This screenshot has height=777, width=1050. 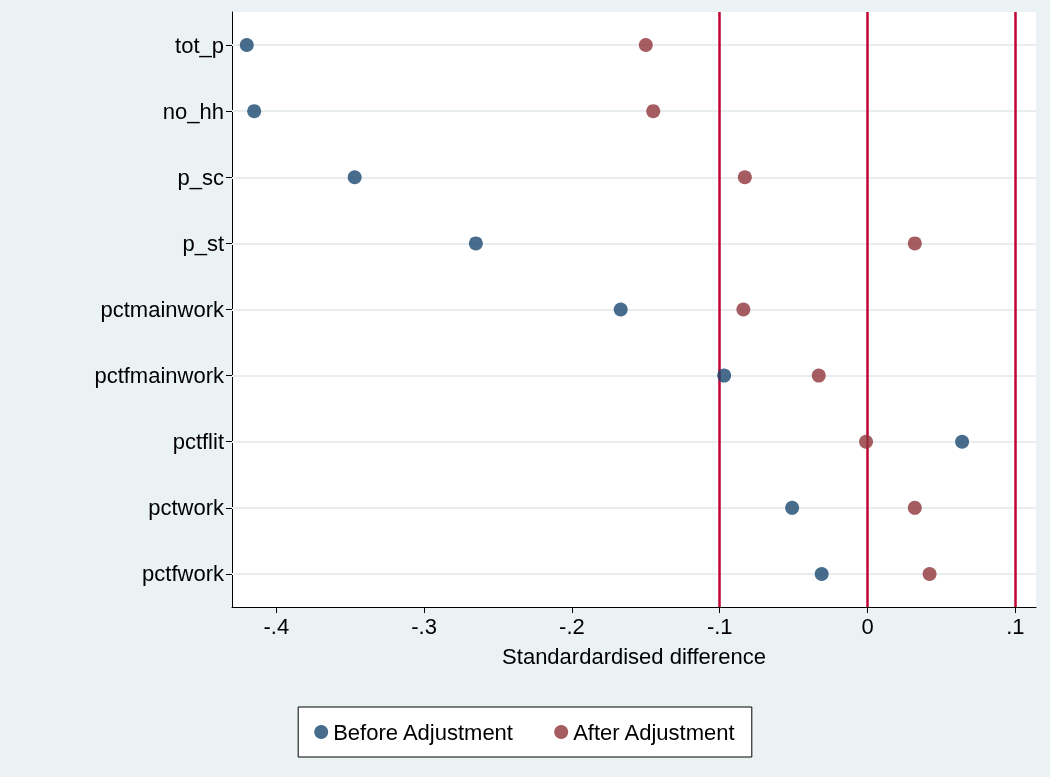 What do you see at coordinates (203, 243) in the screenshot?
I see `y-tick-label: p_st` at bounding box center [203, 243].